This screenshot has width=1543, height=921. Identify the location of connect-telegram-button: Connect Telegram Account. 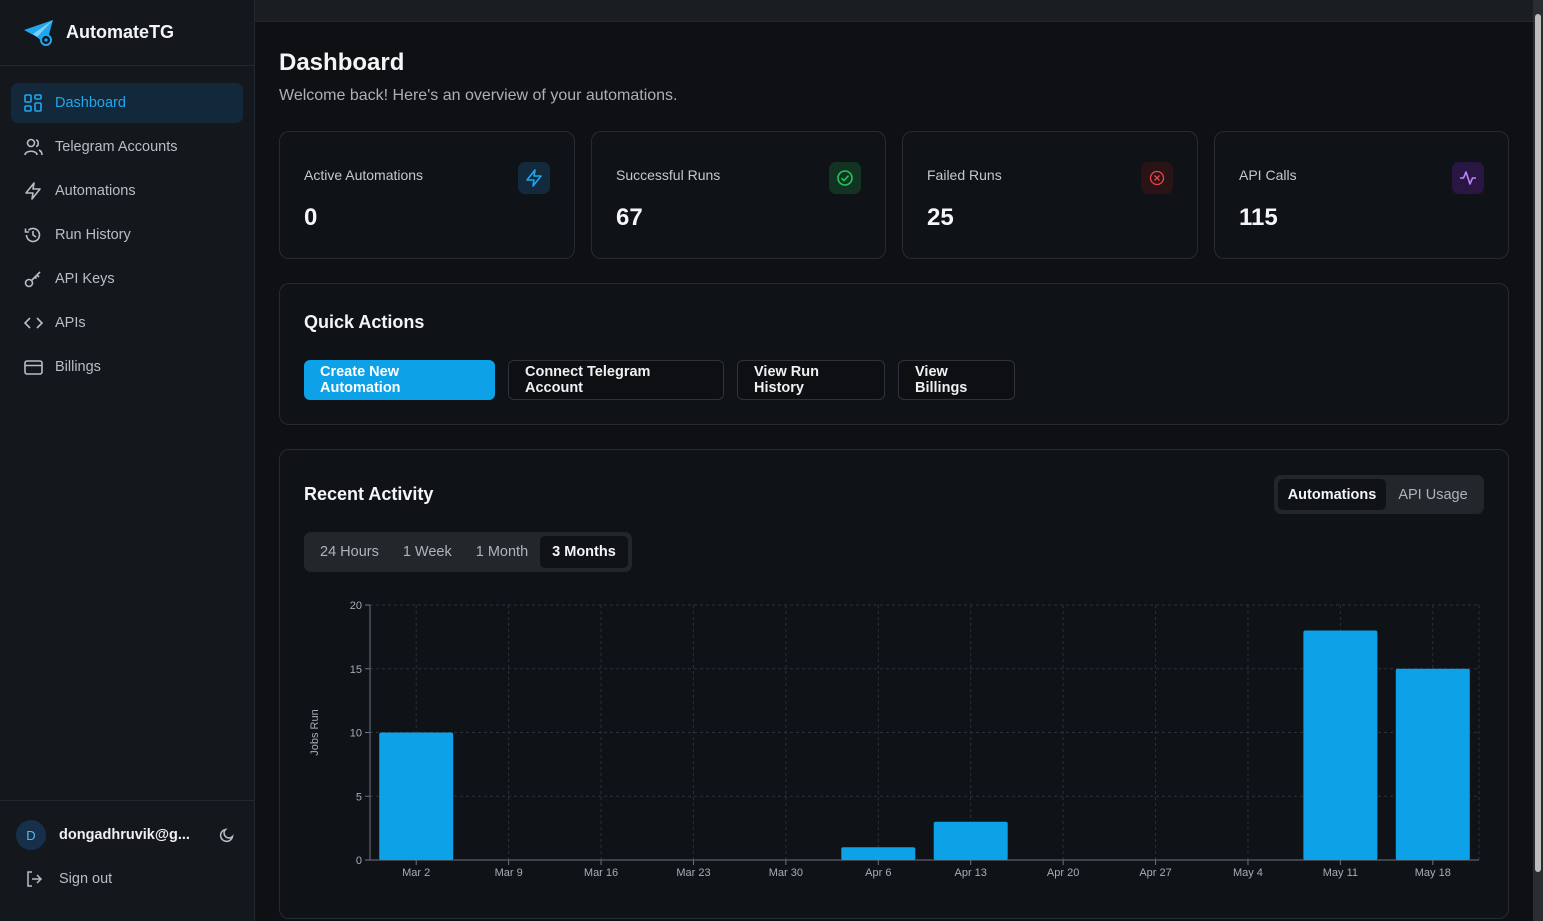
(616, 380).